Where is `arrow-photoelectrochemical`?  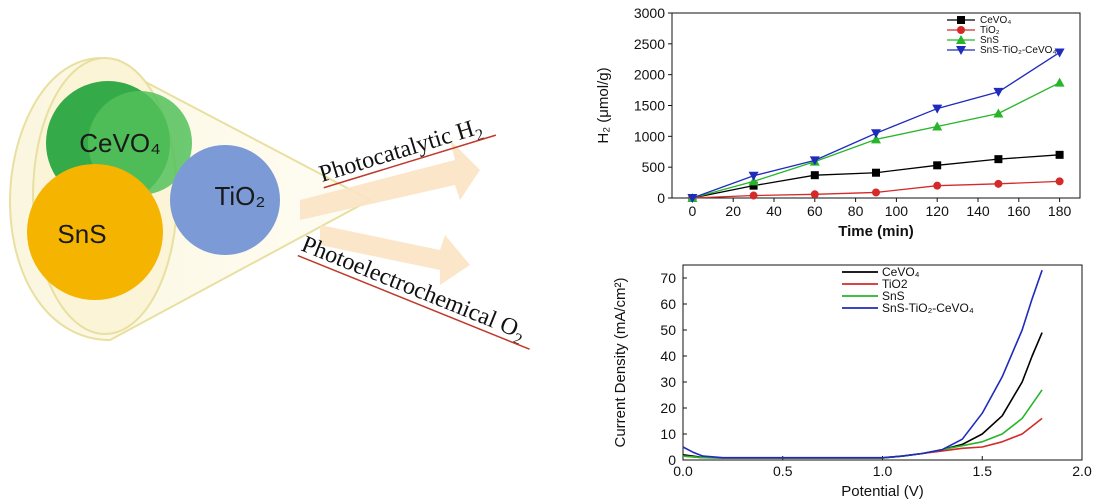 arrow-photoelectrochemical is located at coordinates (395, 255).